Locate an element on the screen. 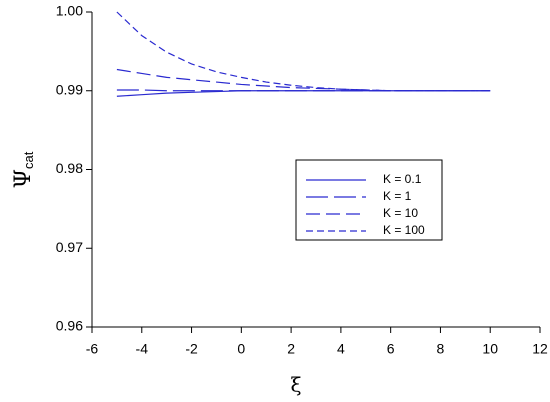  x-tick-label: 0 is located at coordinates (241, 349).